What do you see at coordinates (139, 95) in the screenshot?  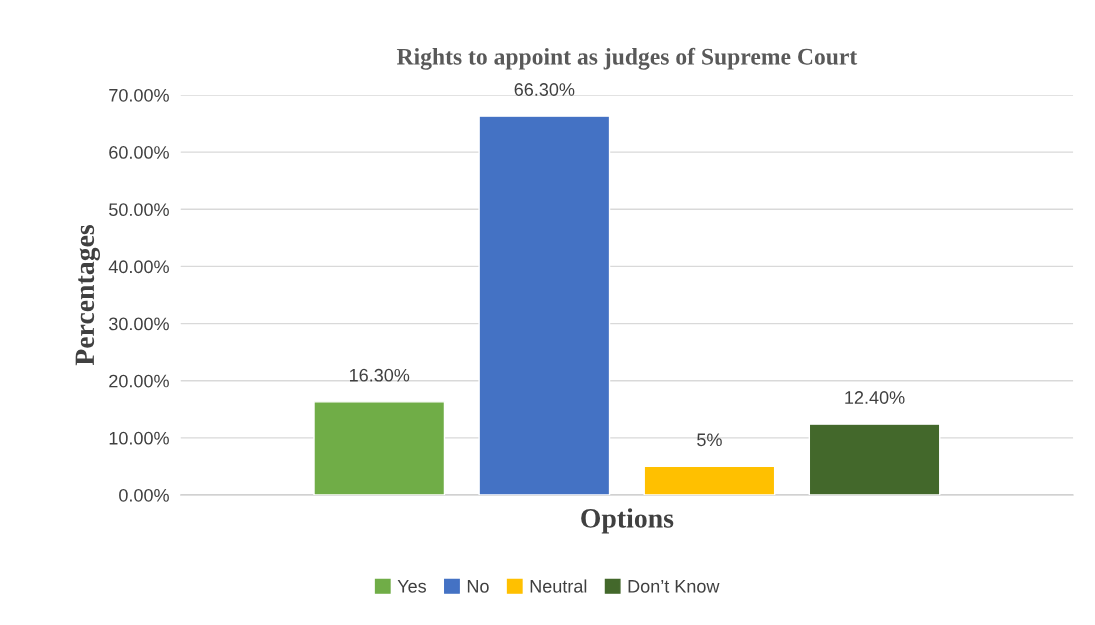 I see `y-tick-label: 70.00%` at bounding box center [139, 95].